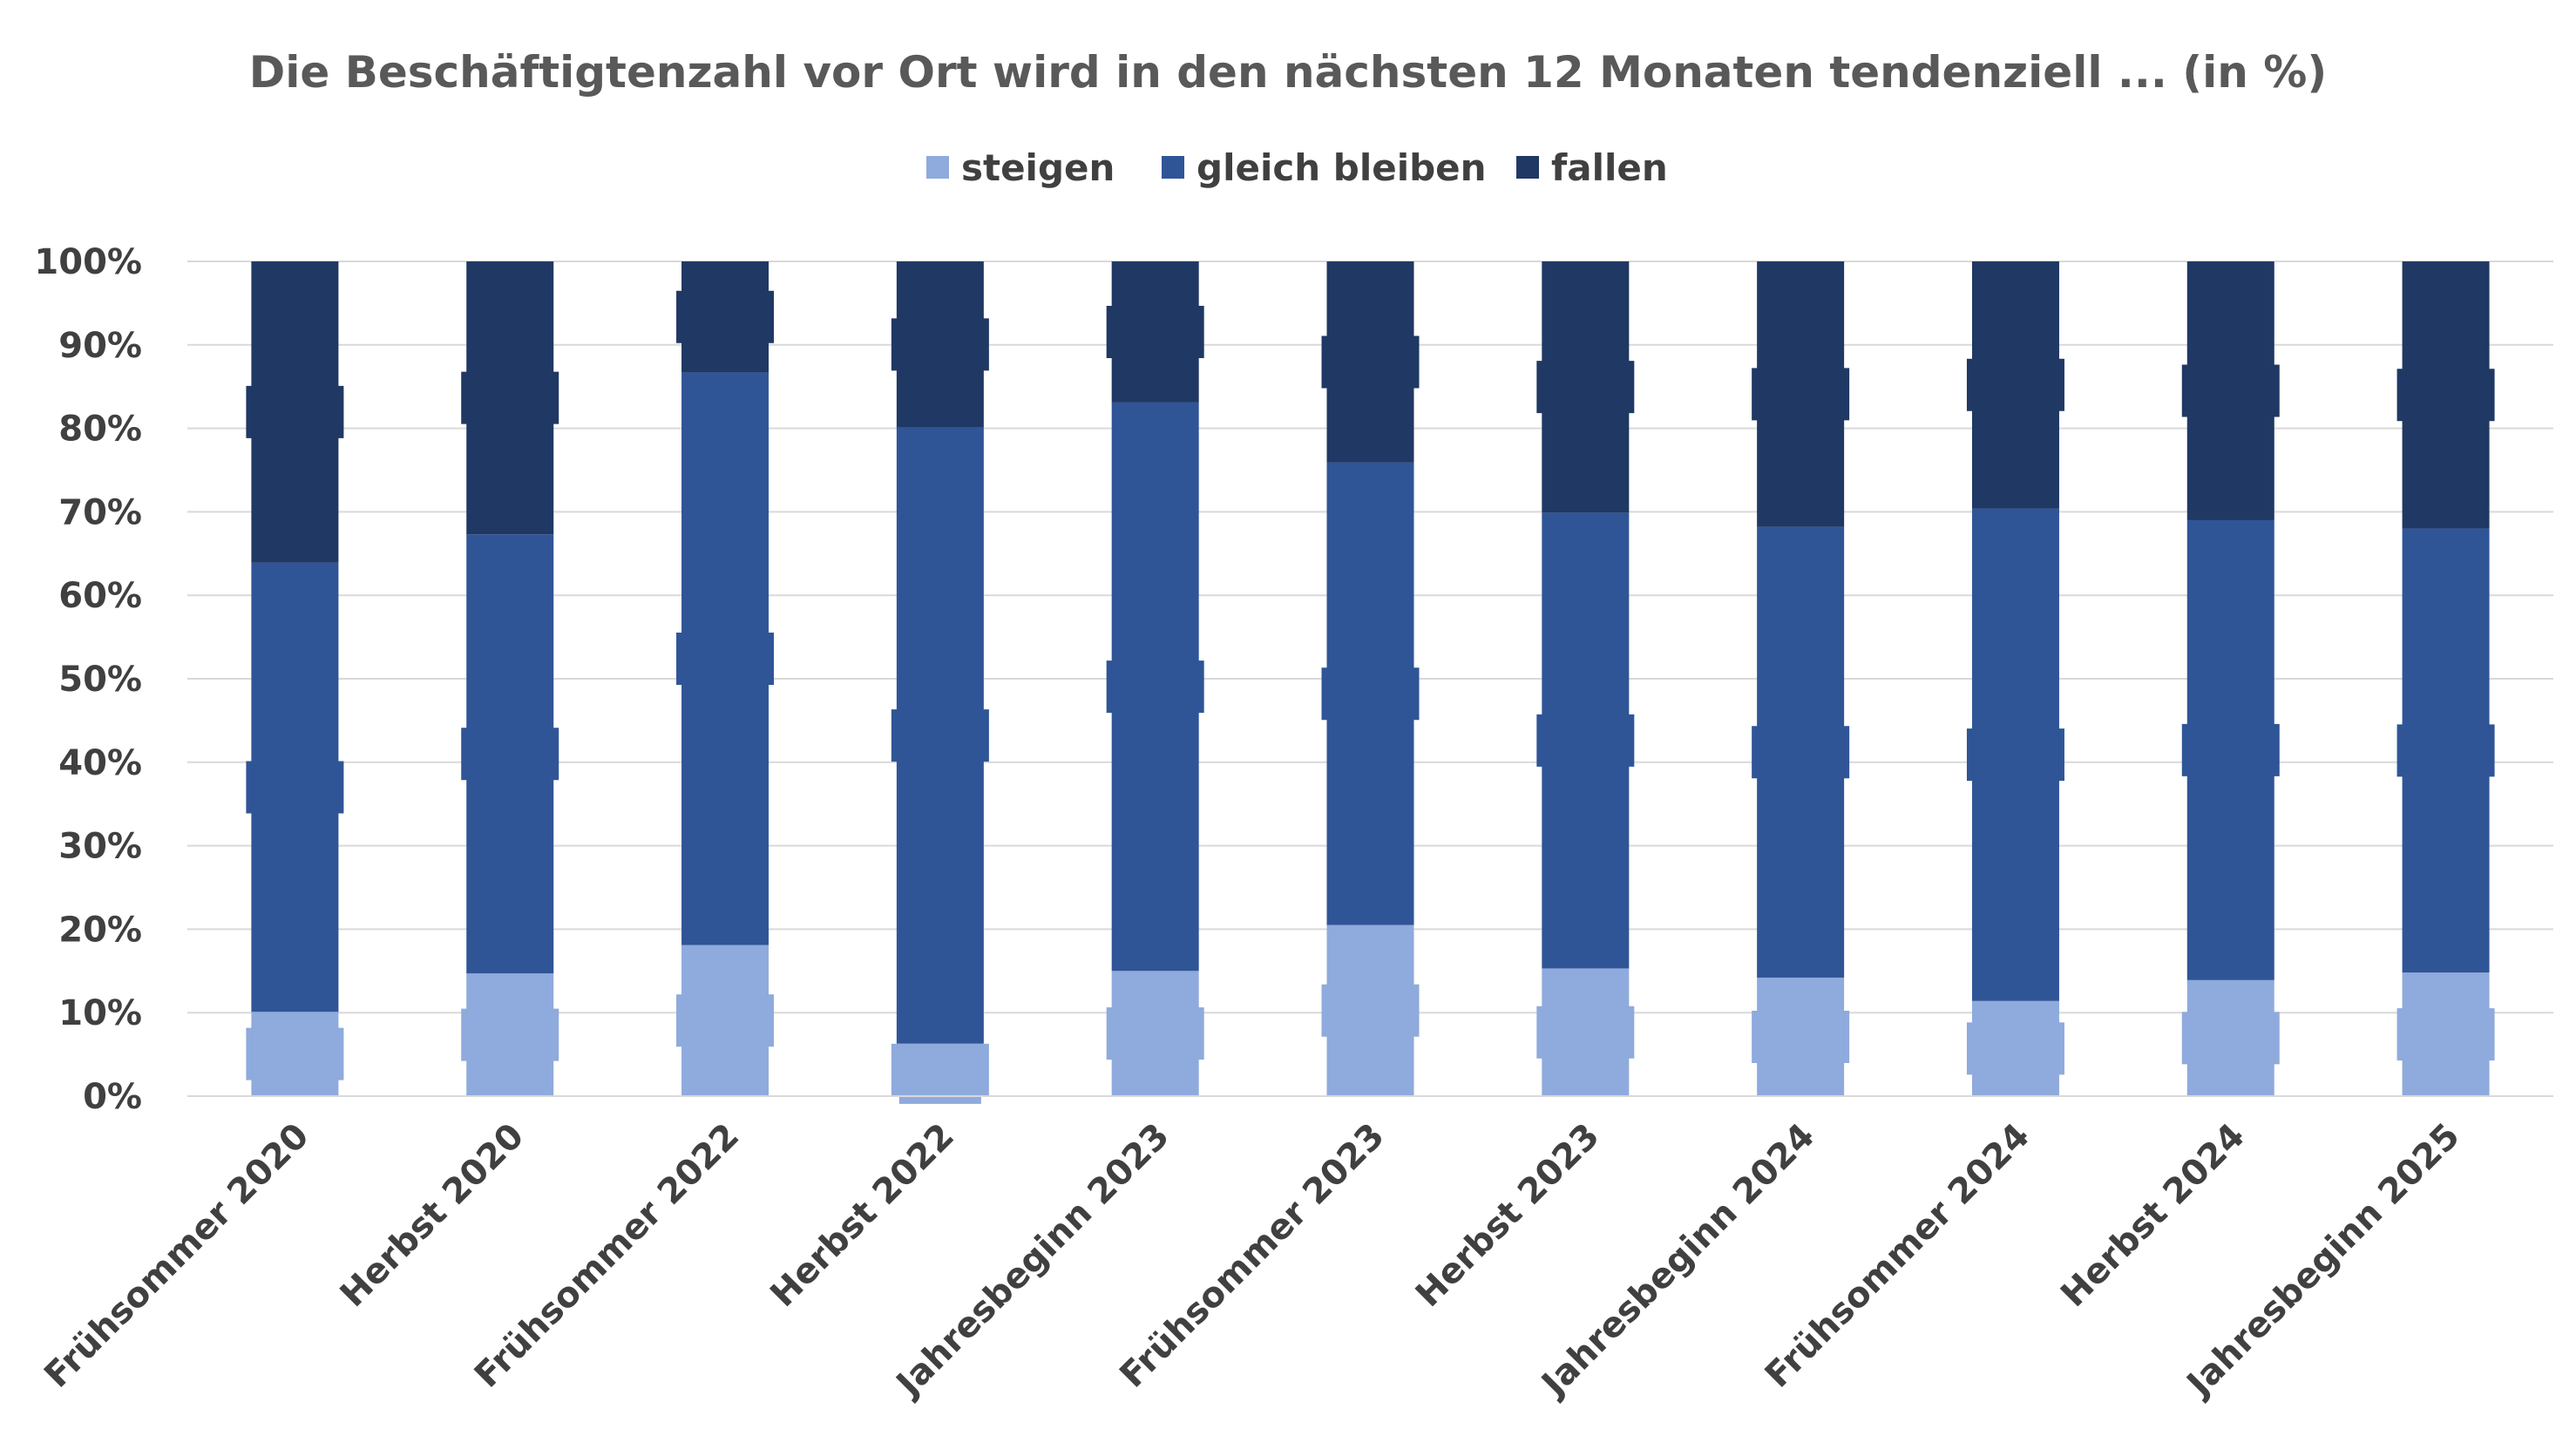 The width and height of the screenshot is (2576, 1456). I want to click on y-tick-label: 100%, so click(88, 262).